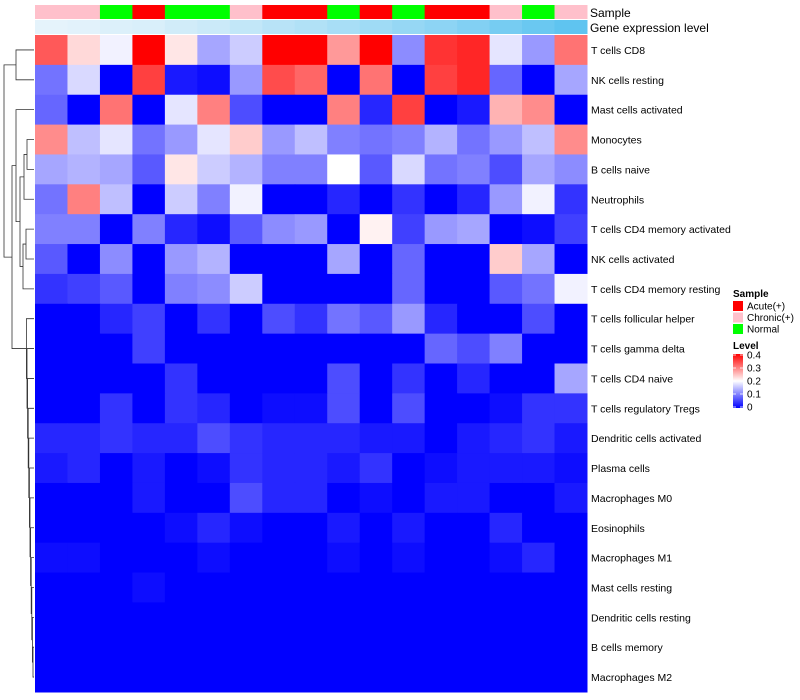 This screenshot has height=700, width=800. Describe the element at coordinates (770, 318) in the screenshot. I see `legend-entry-label: Chronic(+)` at that location.